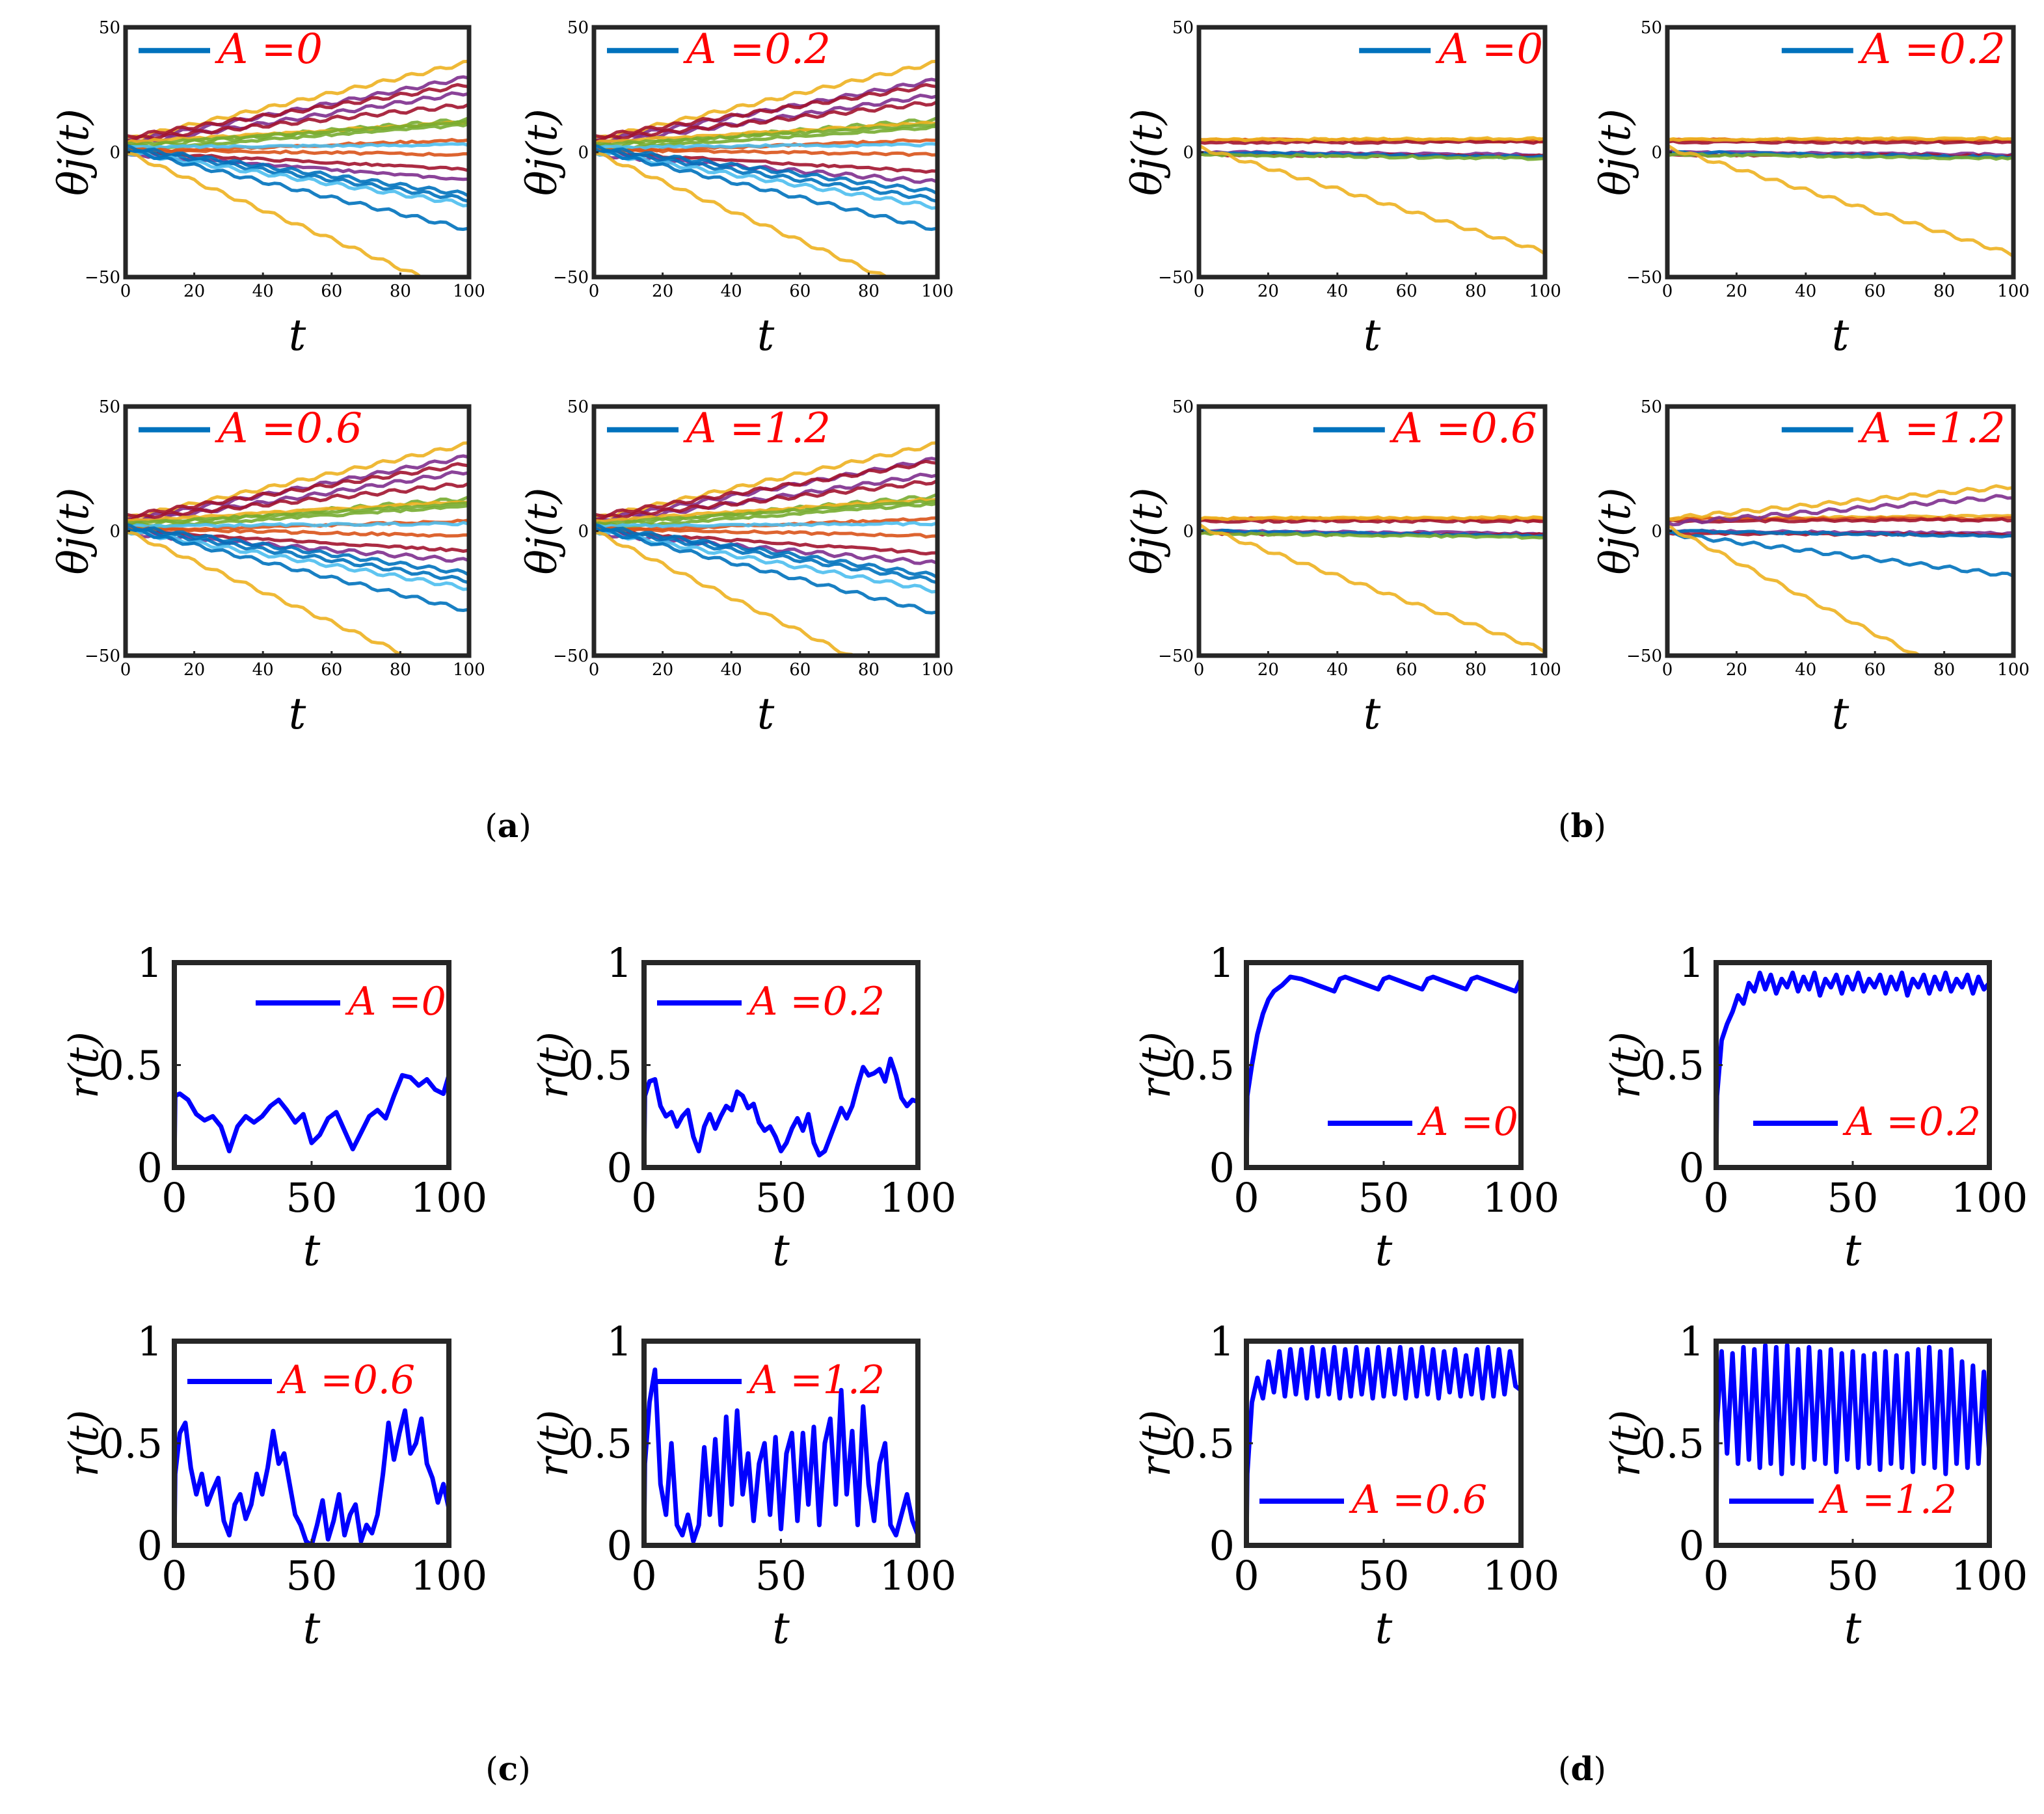 The width and height of the screenshot is (2044, 1814). What do you see at coordinates (115, 153) in the screenshot?
I see `y-tick-label-a1-1: 0` at bounding box center [115, 153].